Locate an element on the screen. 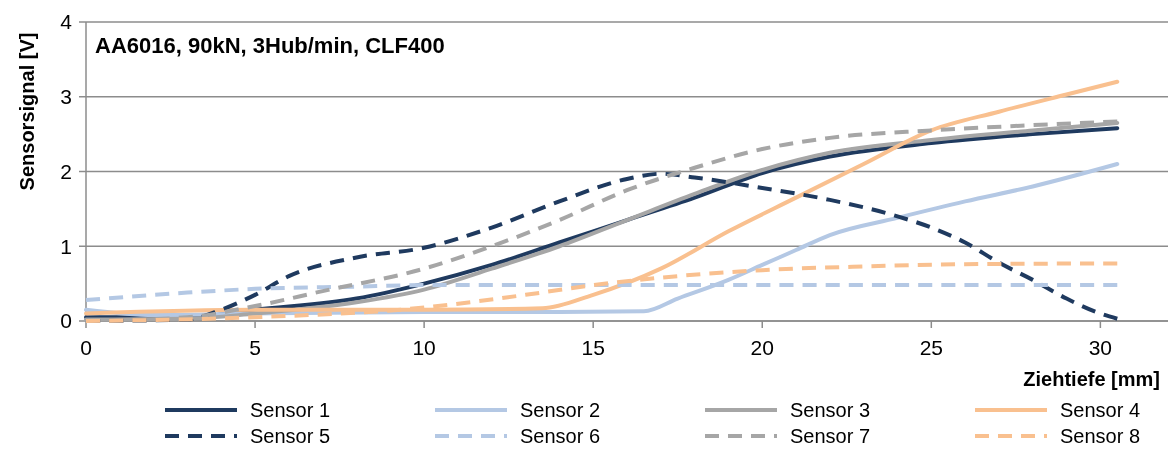 Image resolution: width=1171 pixels, height=450 pixels. legend-label: Sensor 3 is located at coordinates (830, 410).